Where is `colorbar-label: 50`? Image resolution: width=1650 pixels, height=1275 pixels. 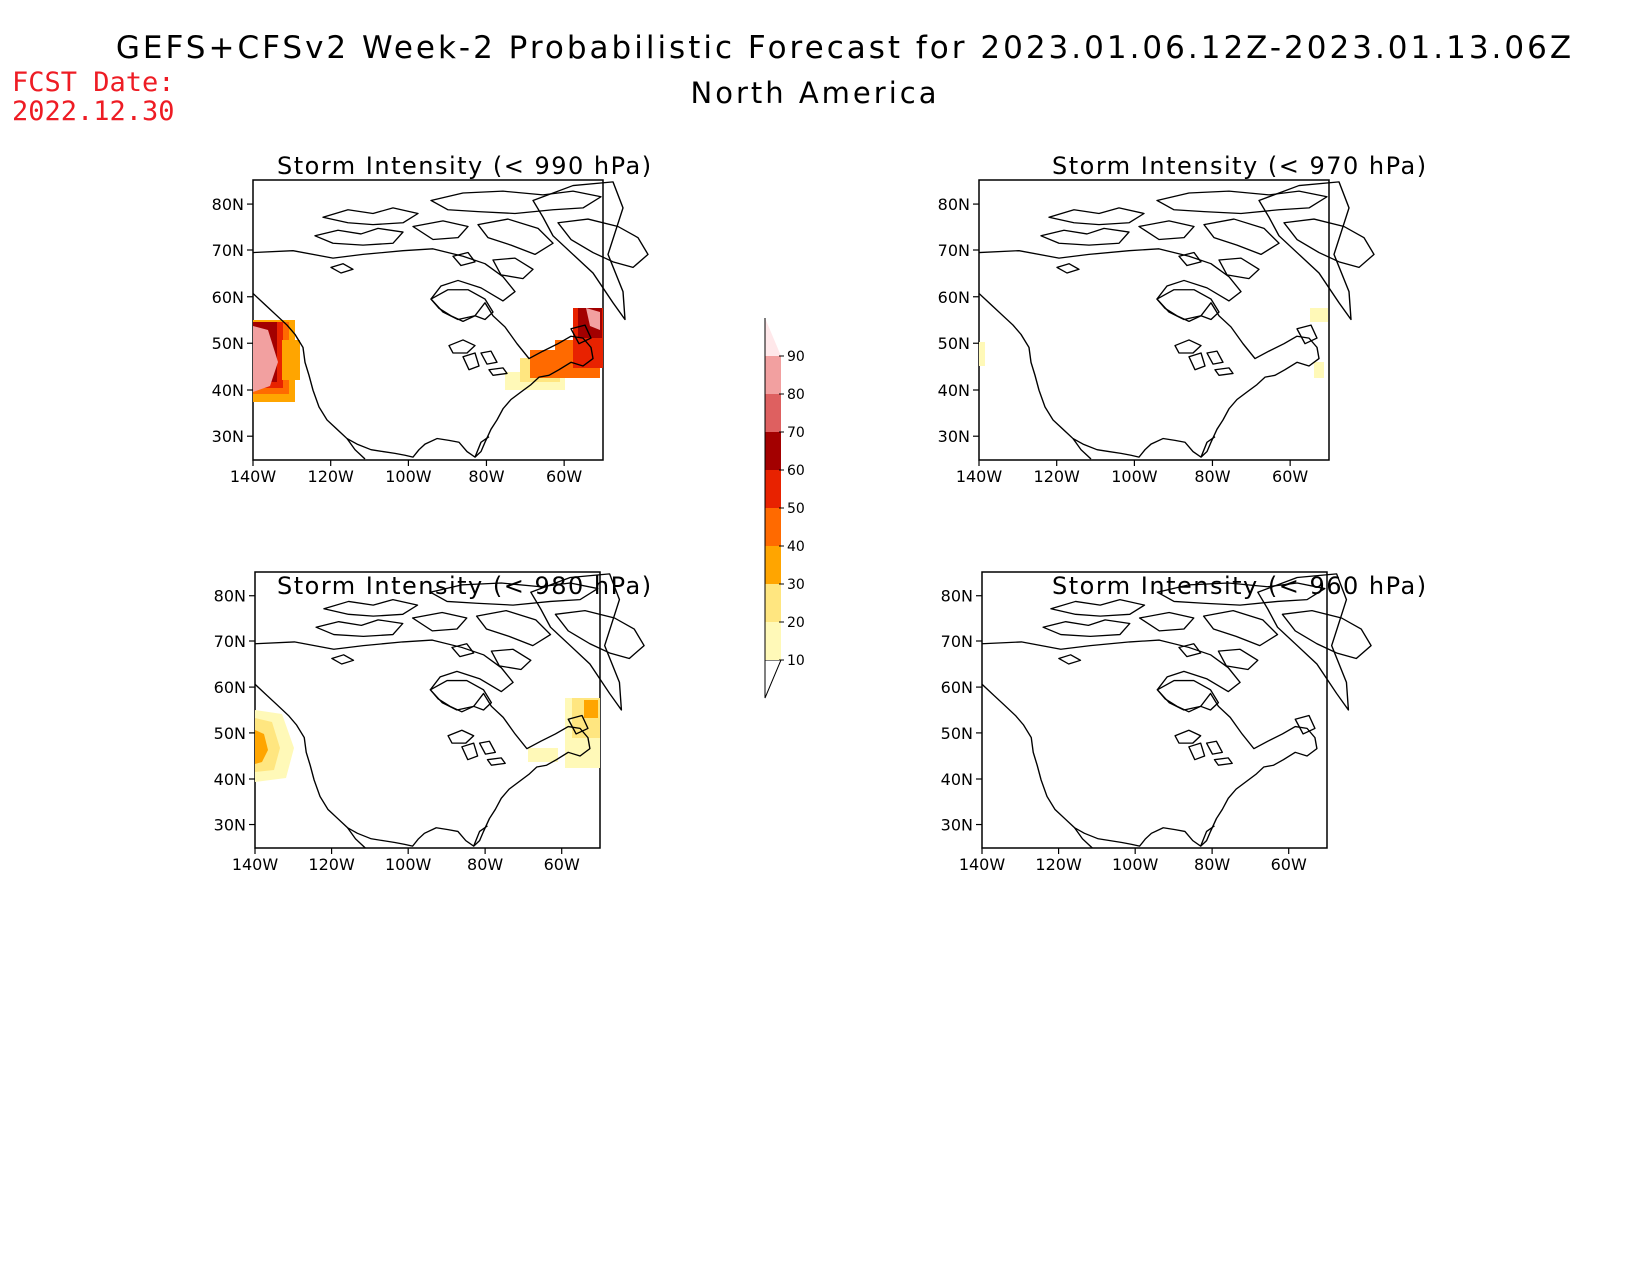 colorbar-label: 50 is located at coordinates (796, 509).